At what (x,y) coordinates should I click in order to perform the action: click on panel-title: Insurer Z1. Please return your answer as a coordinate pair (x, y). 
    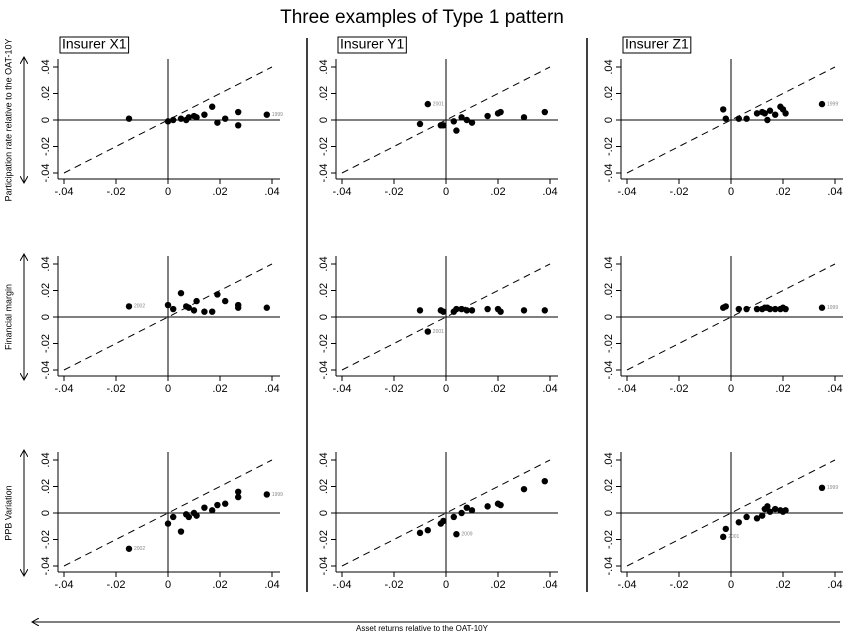
    Looking at the image, I should click on (657, 44).